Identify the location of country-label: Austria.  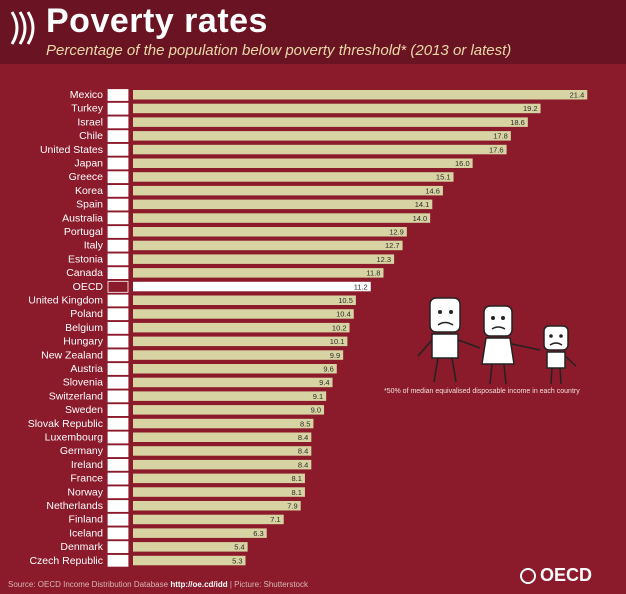
(86, 369).